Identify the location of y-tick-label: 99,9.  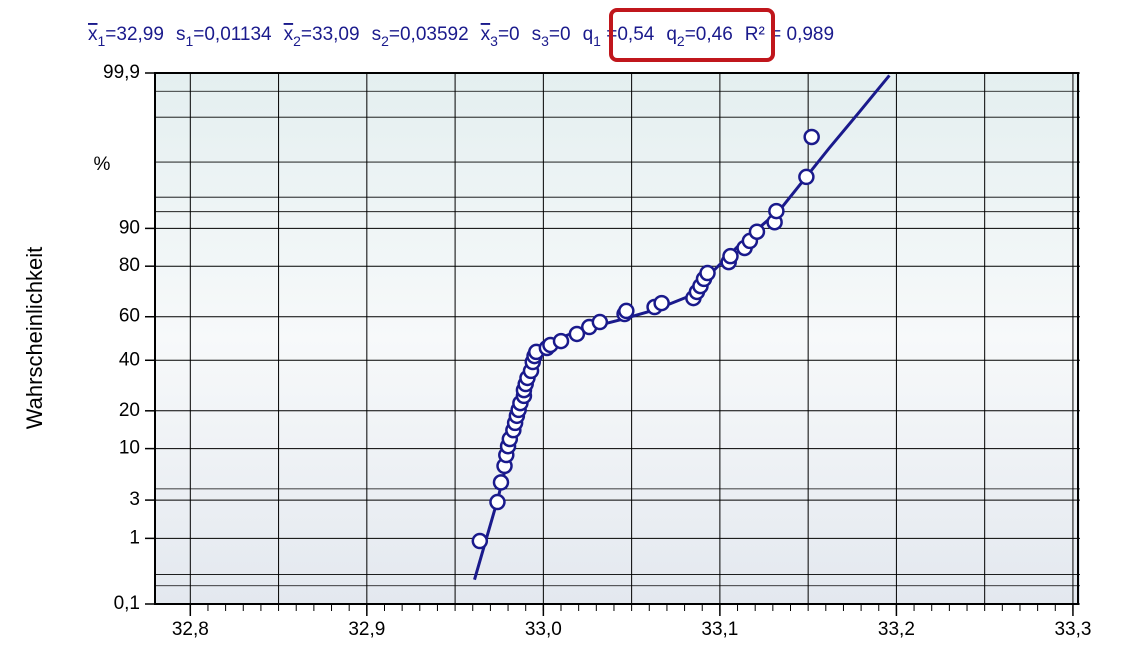
(121, 72).